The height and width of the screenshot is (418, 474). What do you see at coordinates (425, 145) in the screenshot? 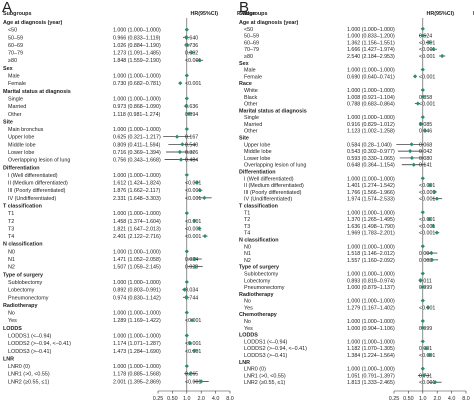
I see `row-pvalue: 0.068` at bounding box center [425, 145].